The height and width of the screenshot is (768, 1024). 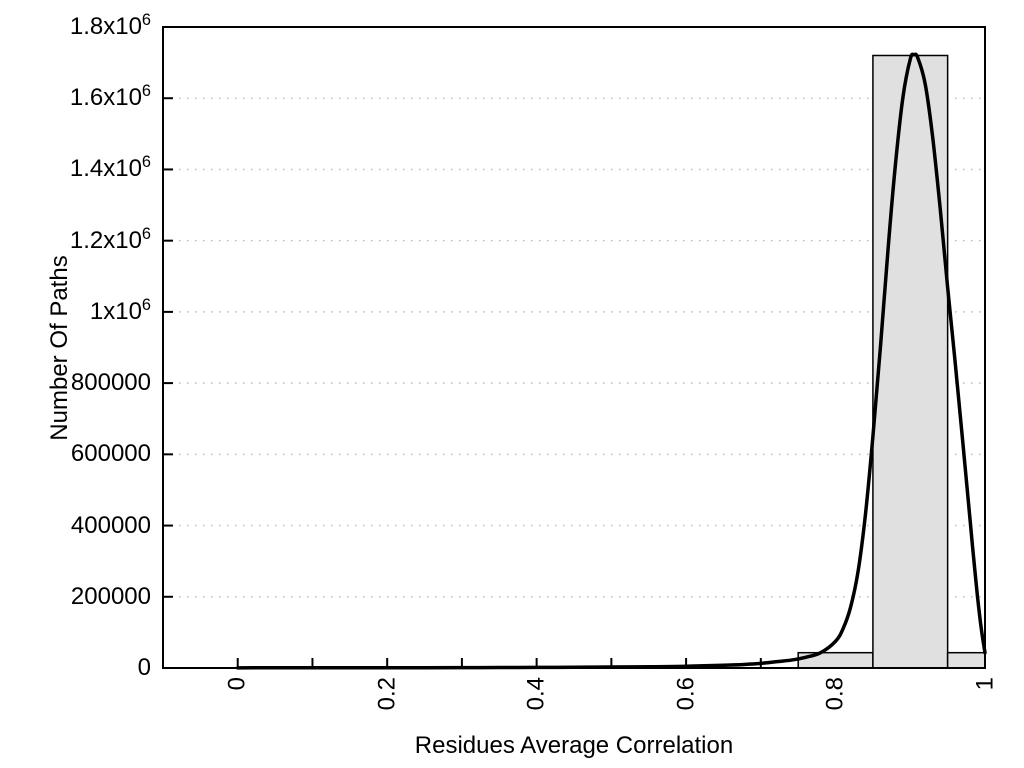 What do you see at coordinates (387, 694) in the screenshot?
I see `x-tick-label: 0.2` at bounding box center [387, 694].